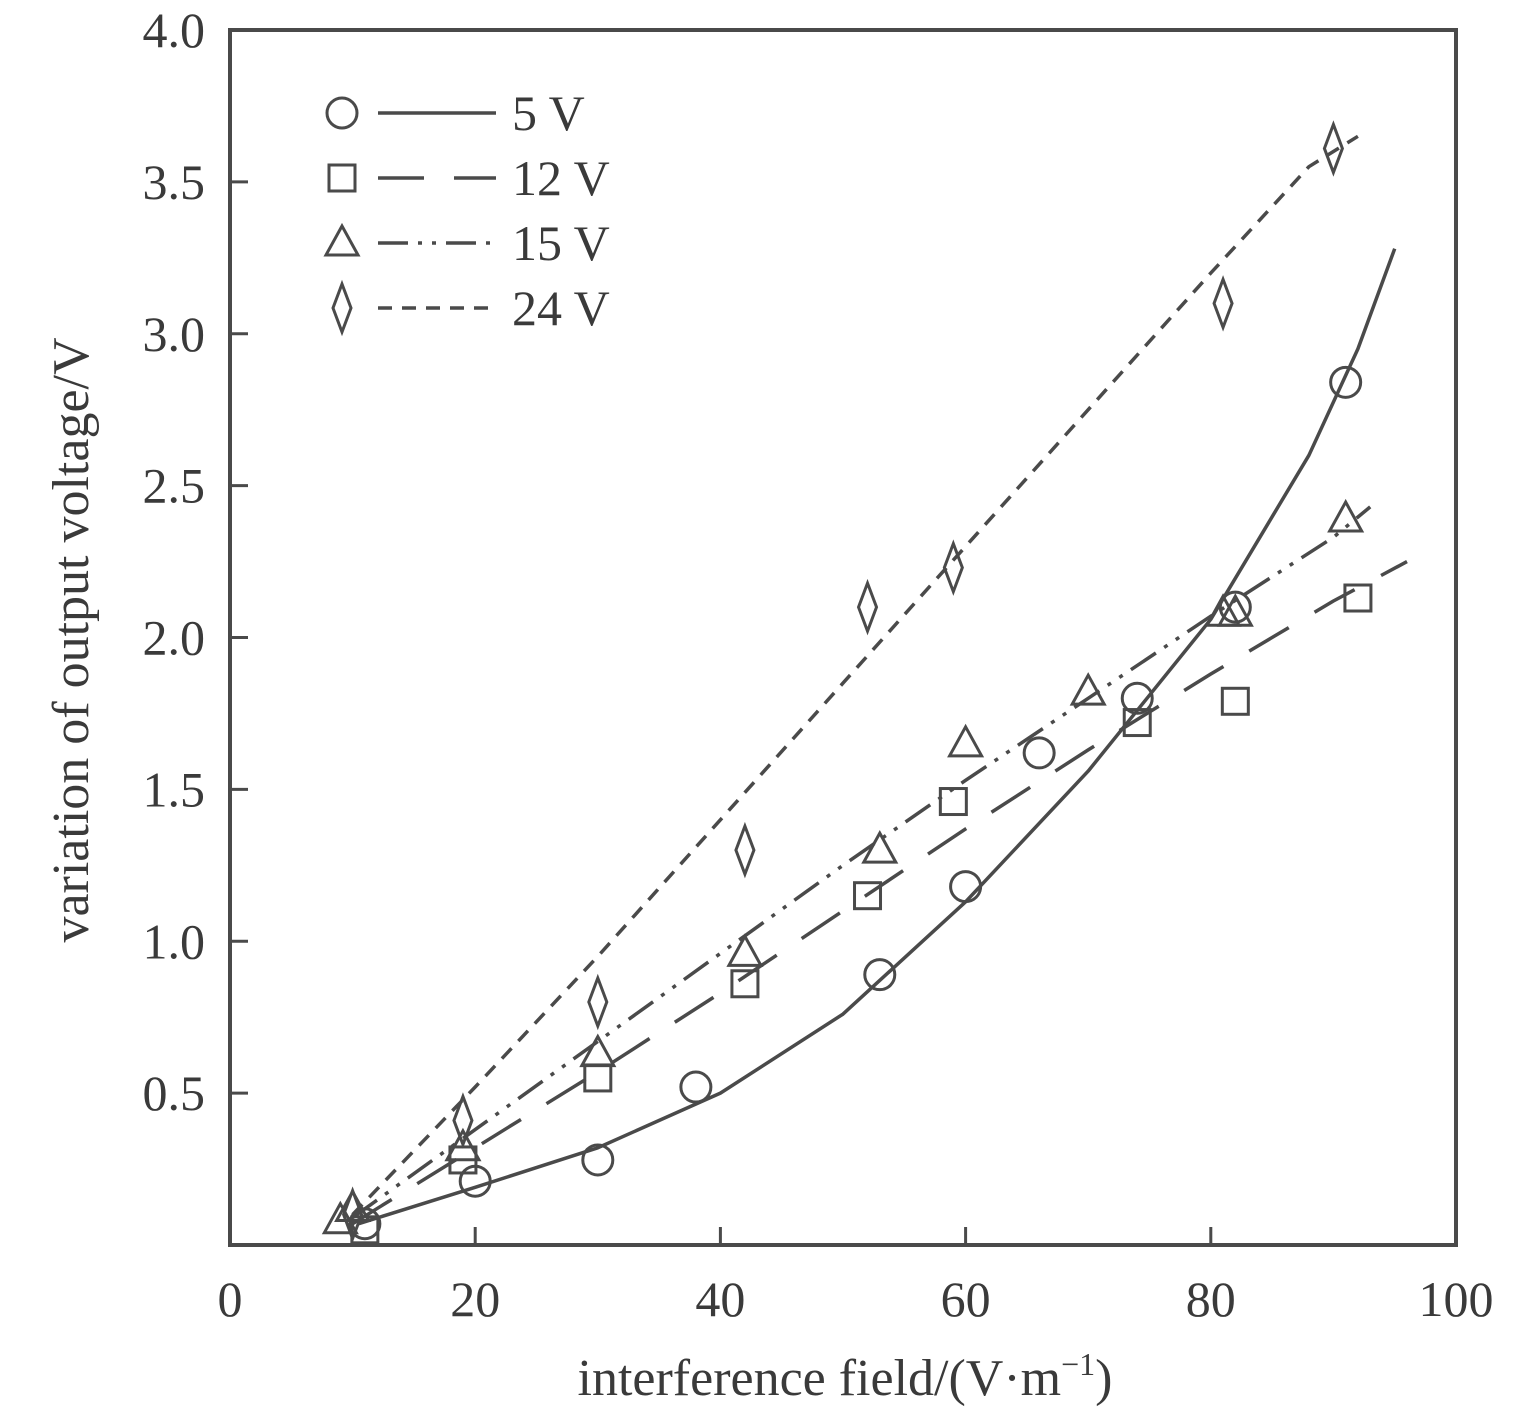 Image resolution: width=1535 pixels, height=1413 pixels. Describe the element at coordinates (174, 334) in the screenshot. I see `y-tick-label: 3.0` at that location.